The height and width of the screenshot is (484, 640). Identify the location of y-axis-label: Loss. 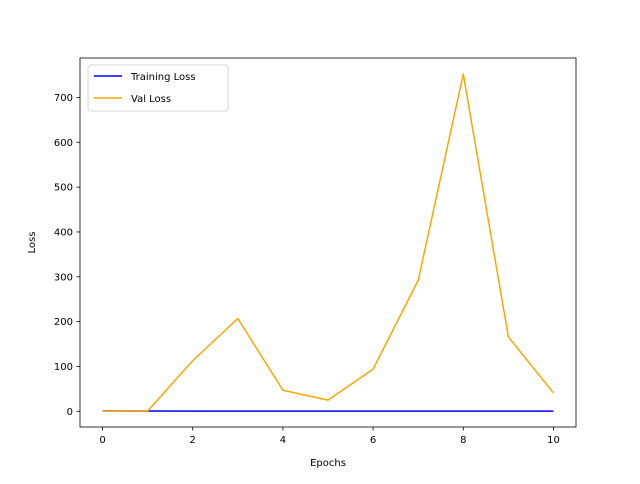
(32, 243).